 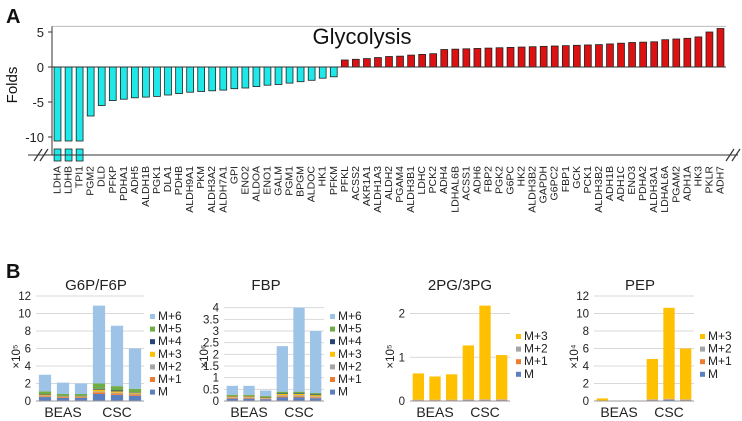 I want to click on x-tick-label: LDHB, so click(x=69, y=180).